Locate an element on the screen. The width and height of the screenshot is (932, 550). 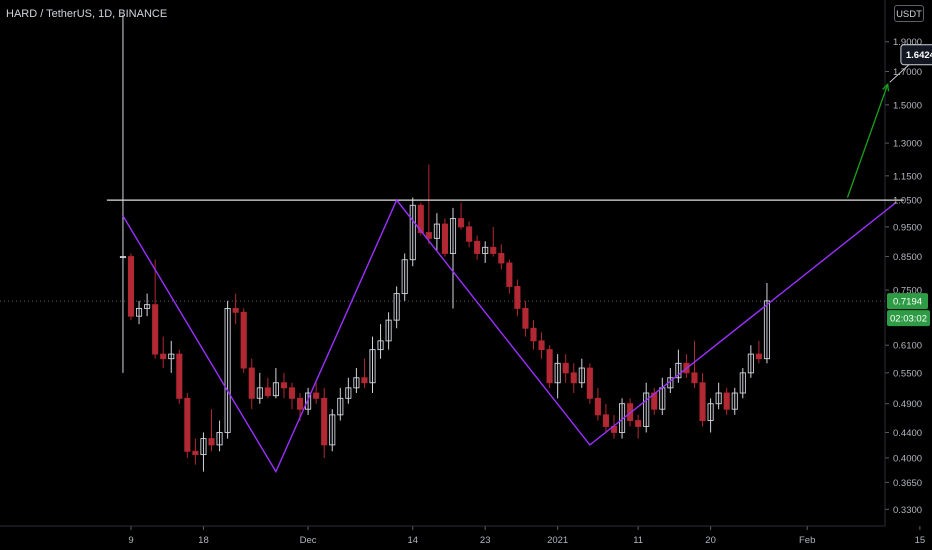
y-tick-label: 0.4000 is located at coordinates (907, 458).